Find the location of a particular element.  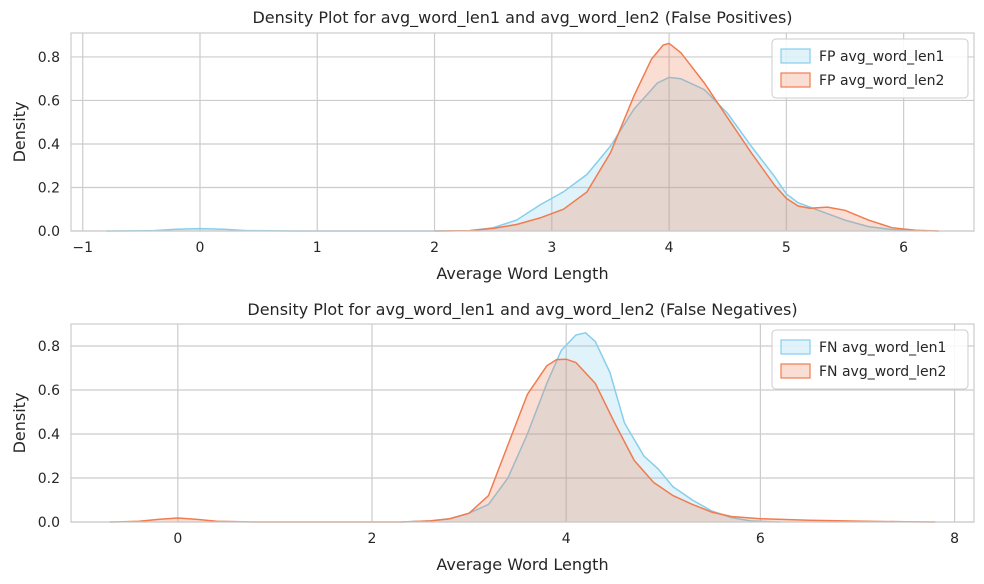

fn-series-1-line is located at coordinates (590, 427).